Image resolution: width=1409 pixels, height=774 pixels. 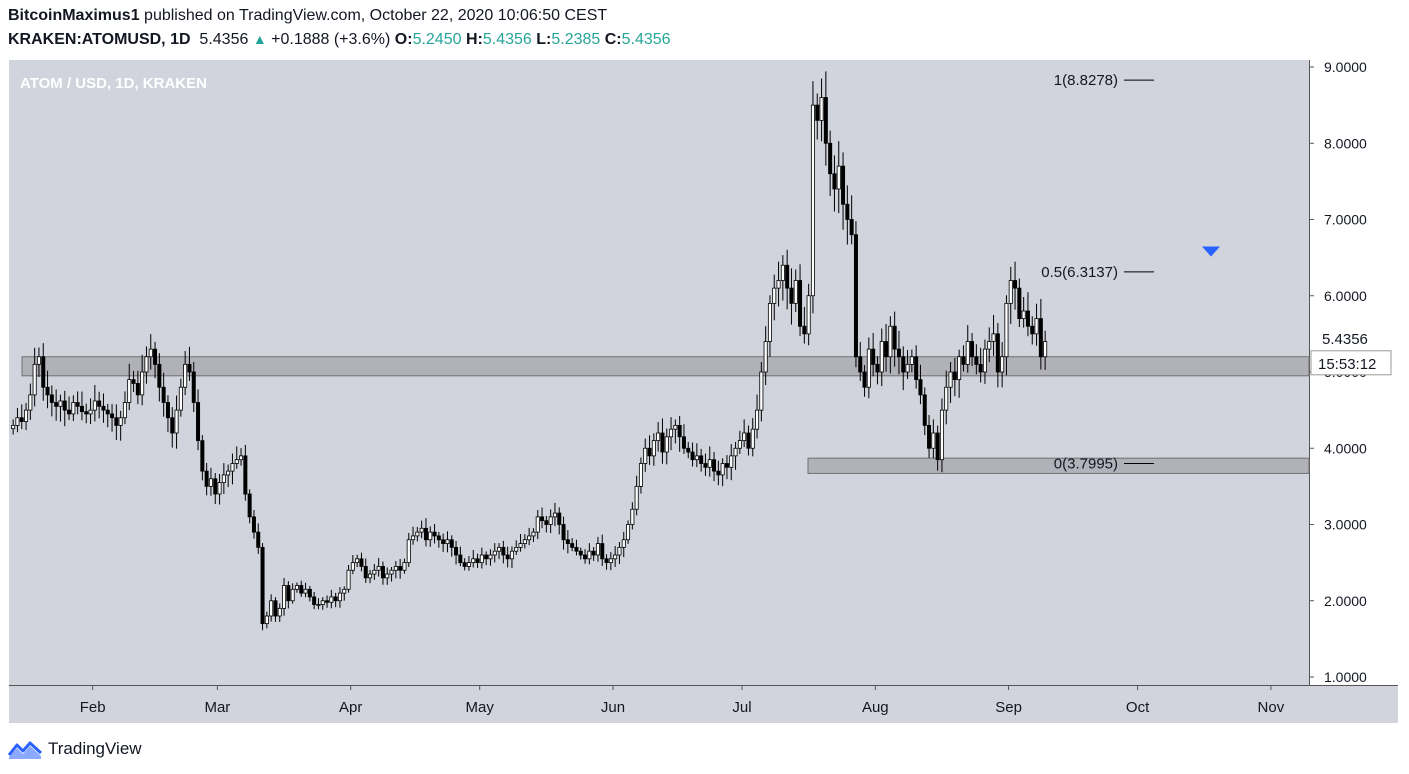 I want to click on last-price: 5.4356, so click(x=224, y=39).